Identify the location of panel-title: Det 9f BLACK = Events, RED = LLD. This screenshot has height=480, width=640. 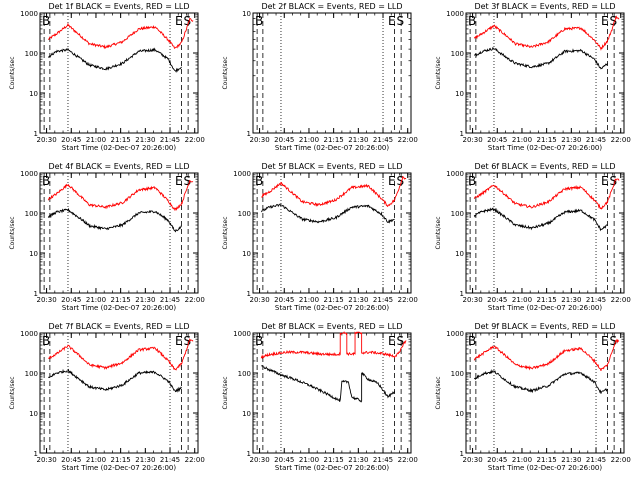
(544, 326).